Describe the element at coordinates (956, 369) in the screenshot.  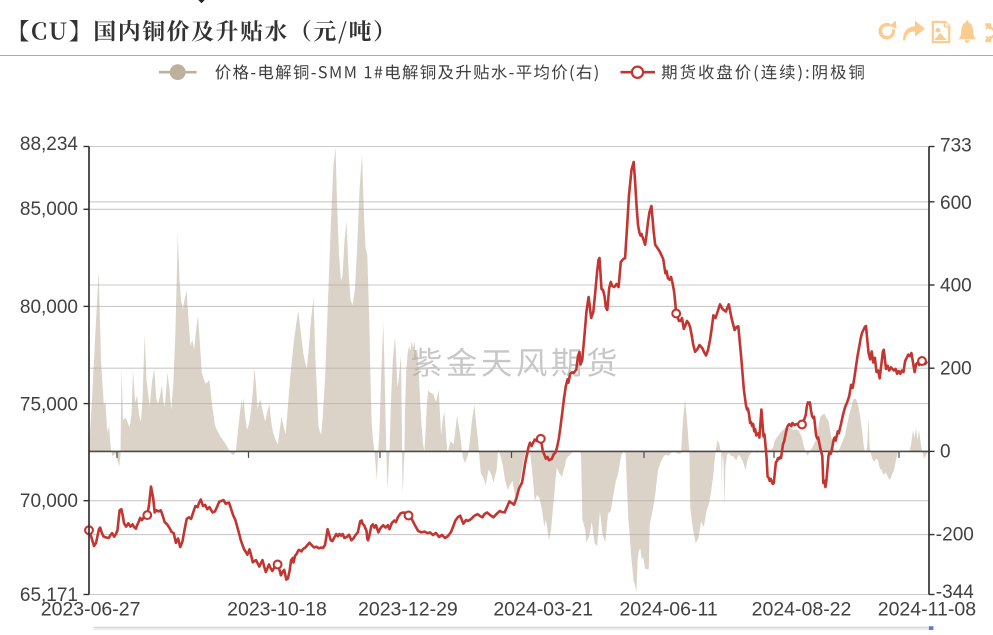
I see `svg-text: 200` at that location.